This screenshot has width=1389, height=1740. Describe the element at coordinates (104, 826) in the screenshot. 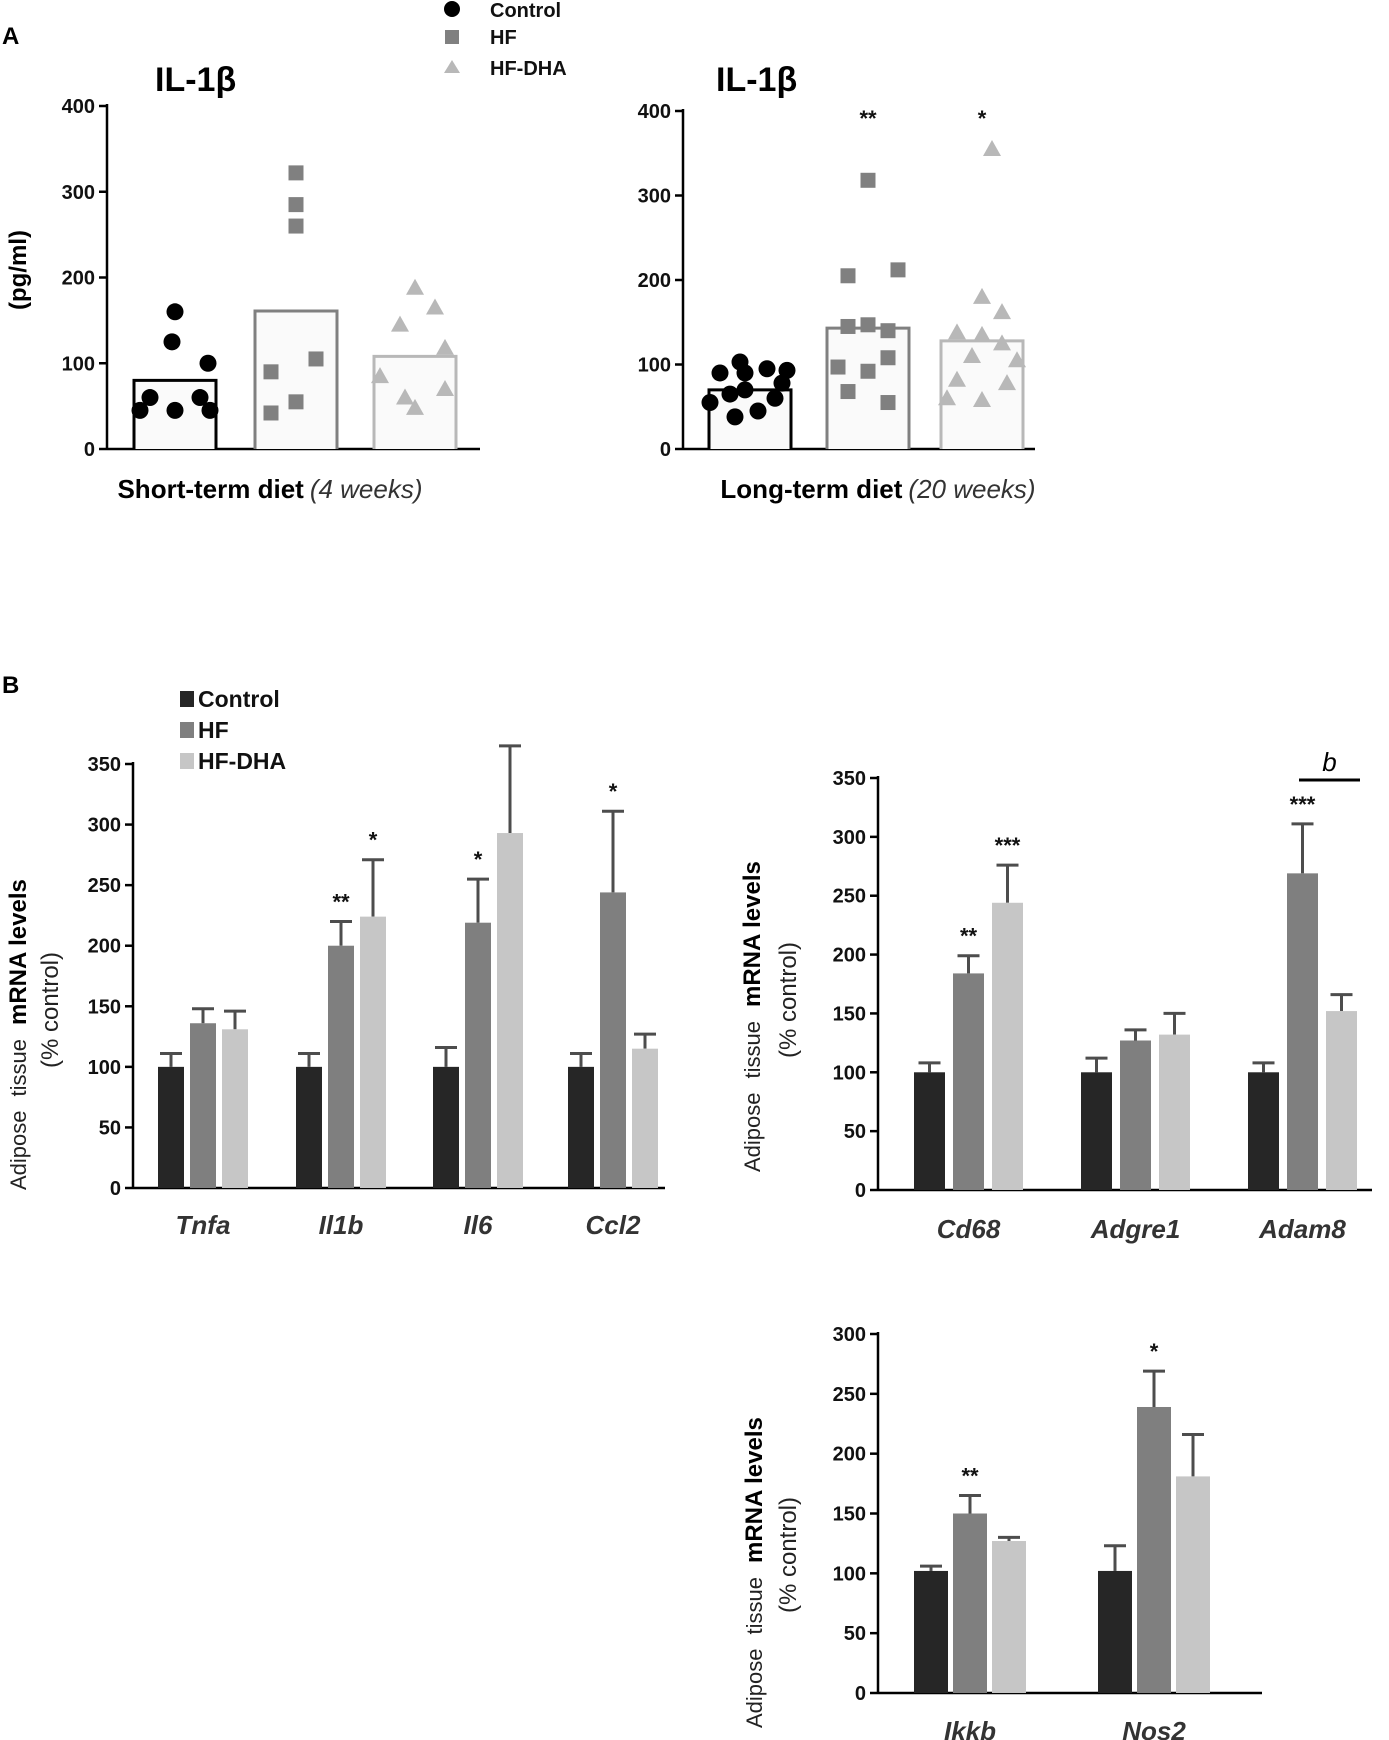

I see `b1-y-tick-label: 300` at that location.